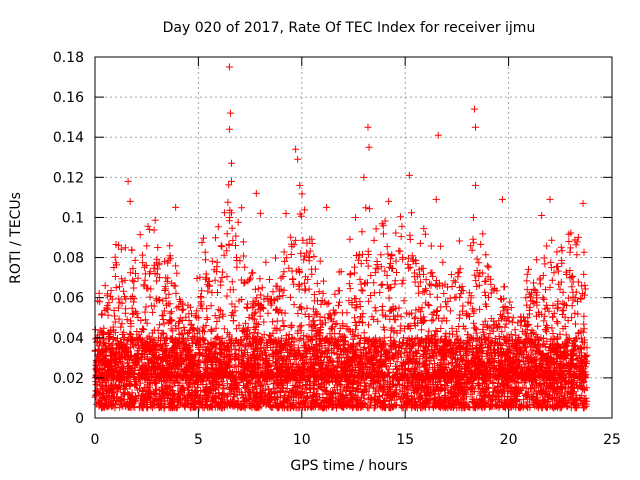  Describe the element at coordinates (68, 138) in the screenshot. I see `y-tick-label: 0.14` at that location.